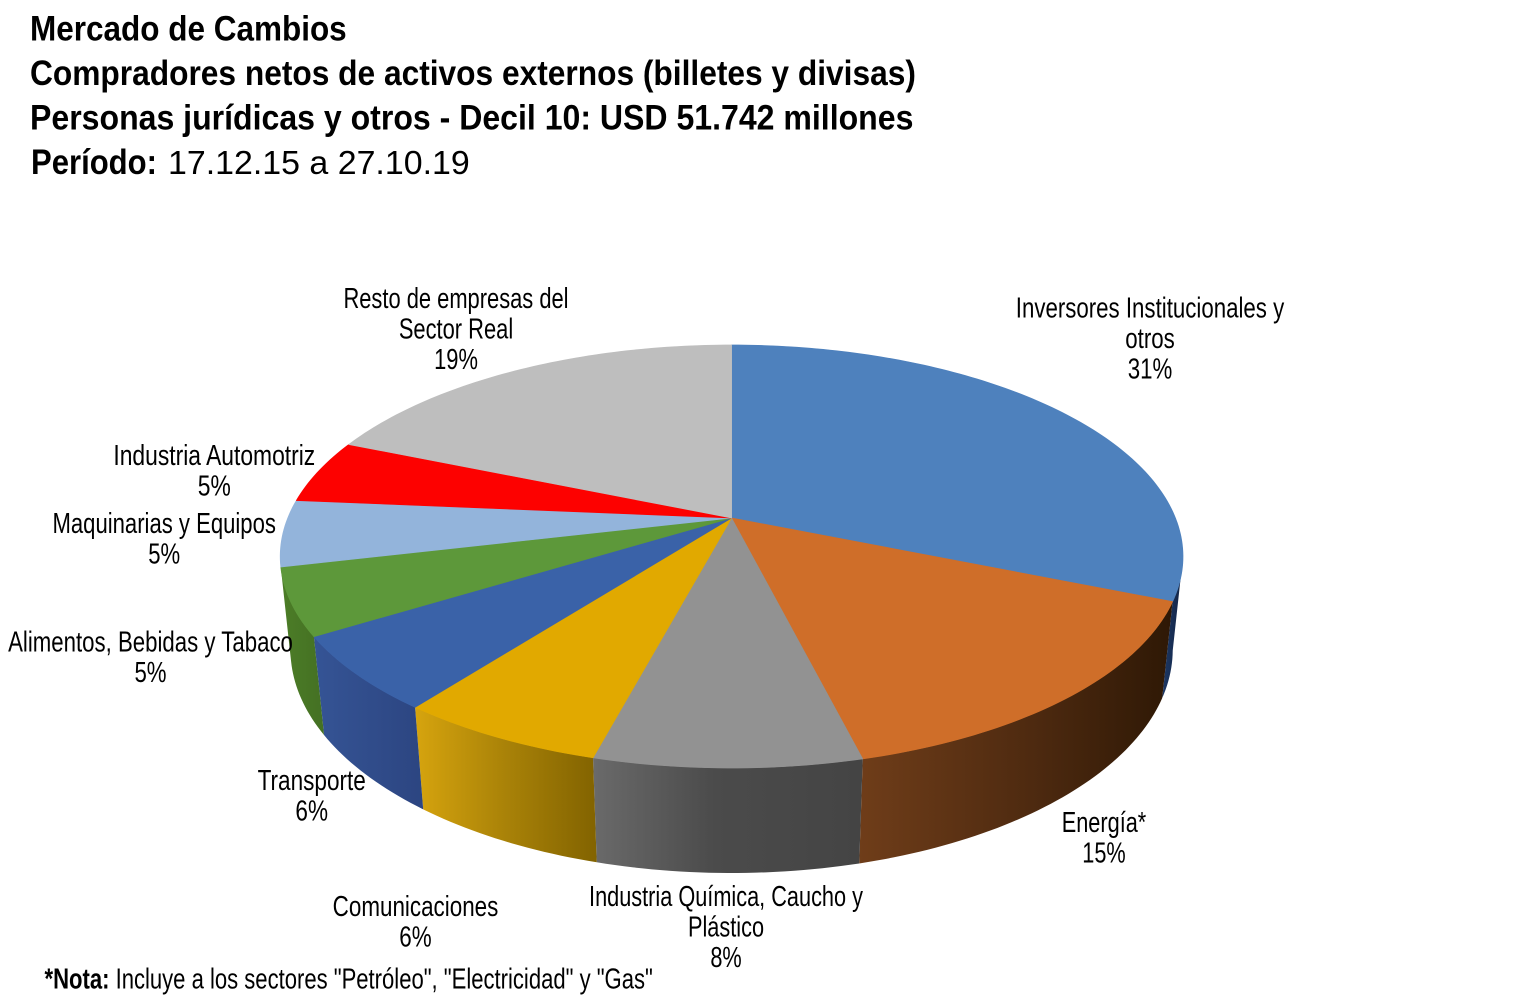 This screenshot has height=996, width=1525. Describe the element at coordinates (1150, 369) in the screenshot. I see `svg-text: 31%` at that location.